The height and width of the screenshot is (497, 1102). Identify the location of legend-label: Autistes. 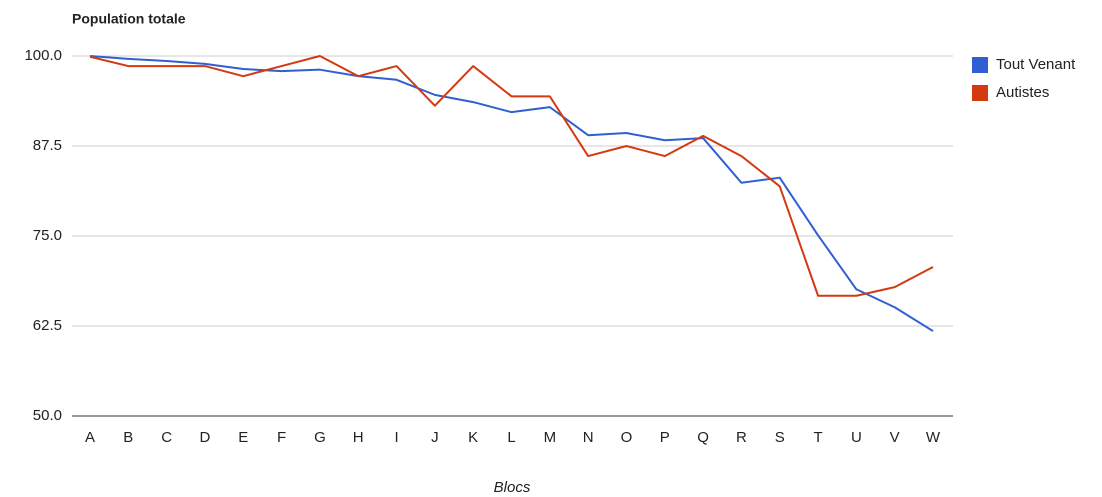
(1022, 92).